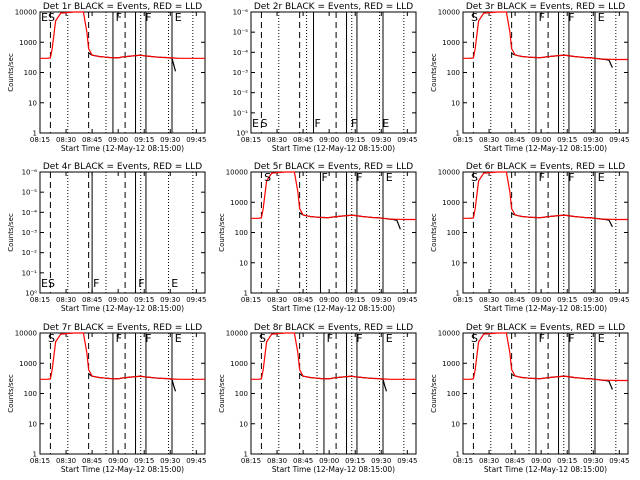 This screenshot has height=480, width=640. What do you see at coordinates (241, 53) in the screenshot?
I see `y-tick-label: 10⁻⁴` at bounding box center [241, 53].